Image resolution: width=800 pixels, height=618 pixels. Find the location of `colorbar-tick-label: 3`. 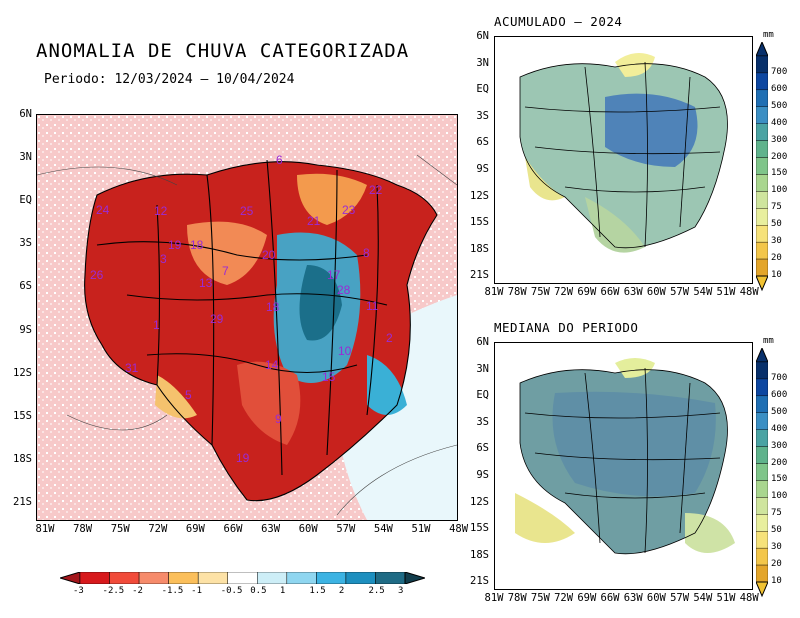

colorbar-tick-label: 3 is located at coordinates (401, 591).